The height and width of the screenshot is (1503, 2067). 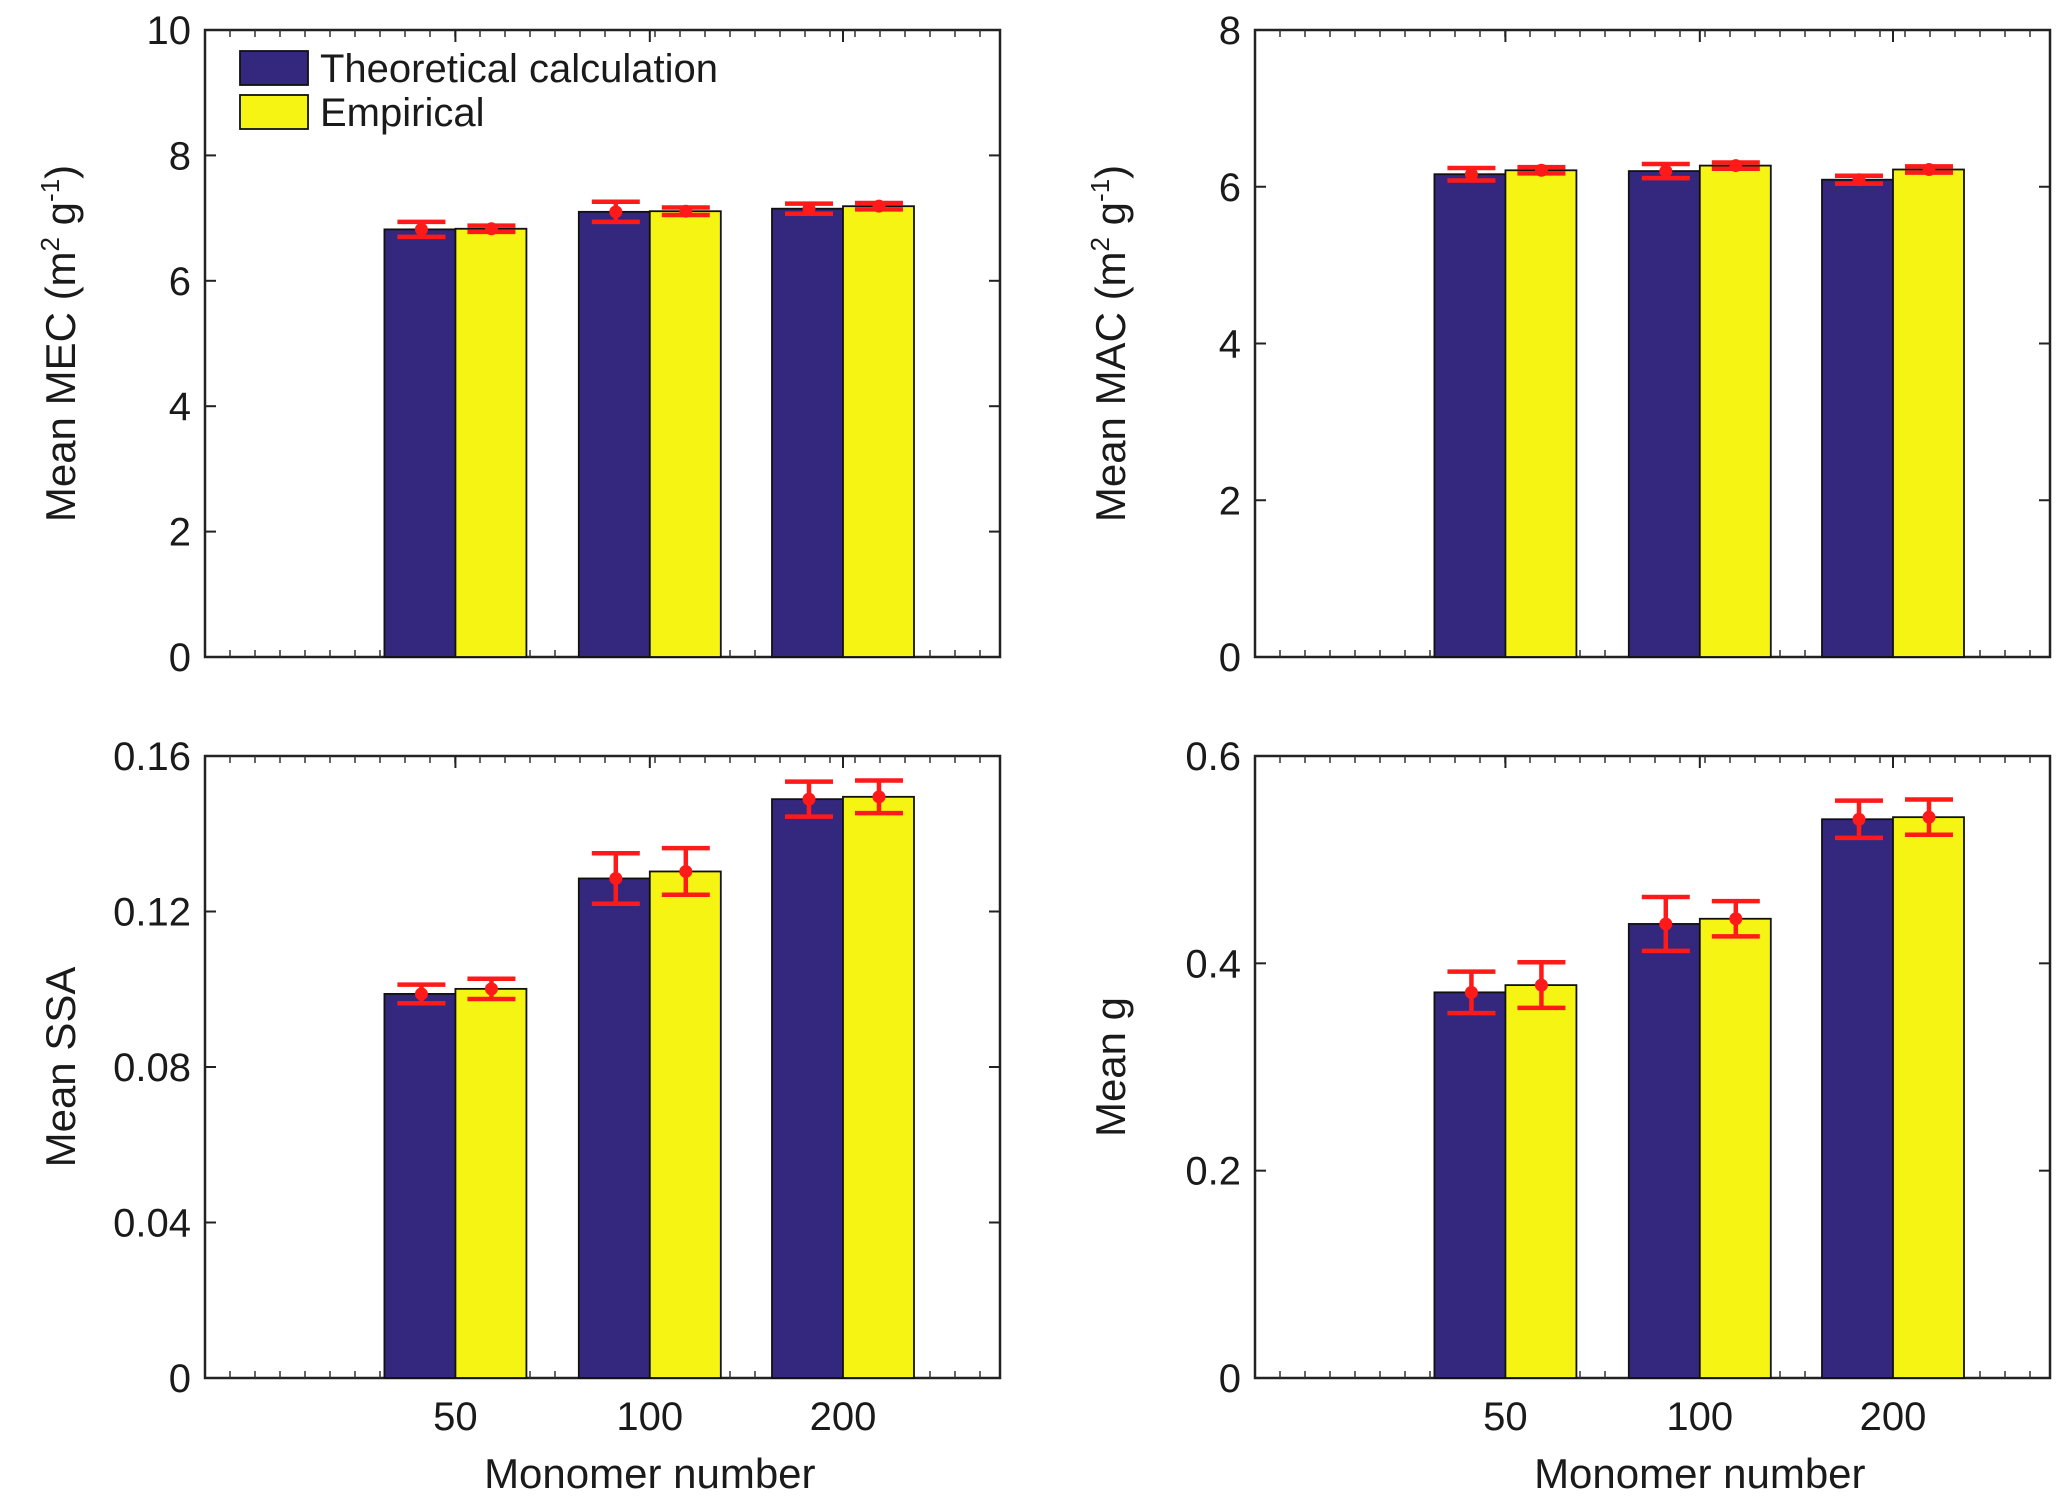 What do you see at coordinates (152, 1224) in the screenshot?
I see `y-tick-label: 0.04` at bounding box center [152, 1224].